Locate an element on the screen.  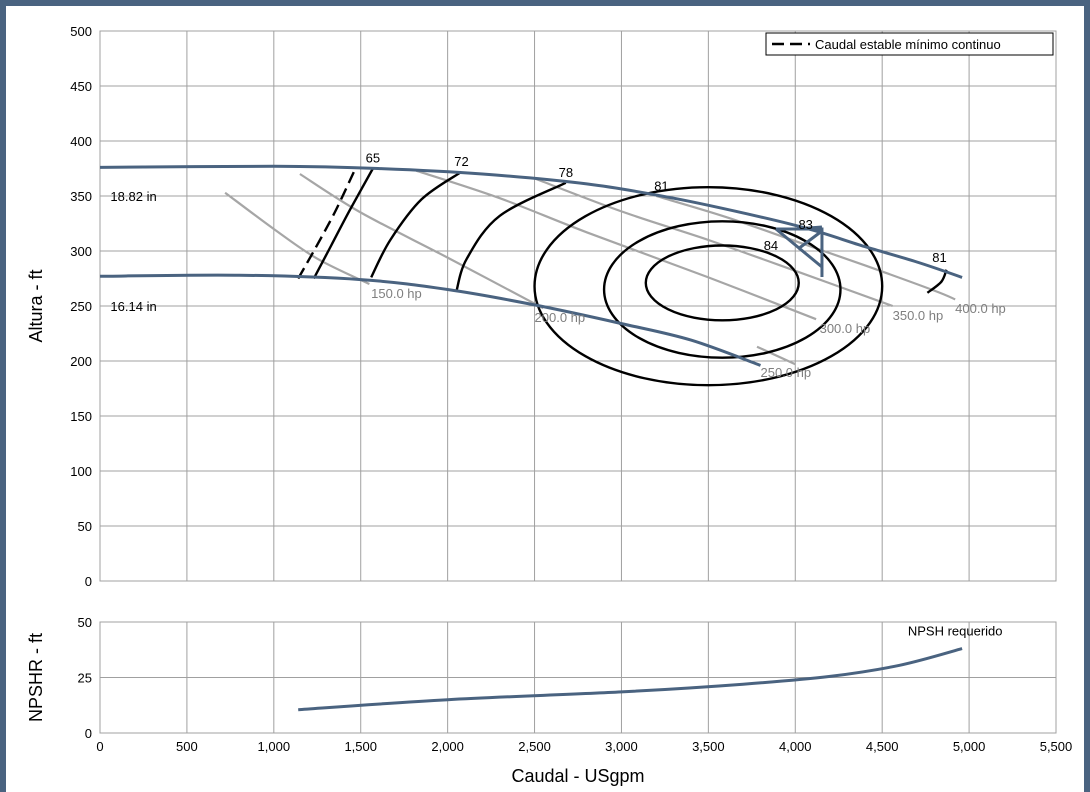
bep-marker is located at coordinates (799, 251).